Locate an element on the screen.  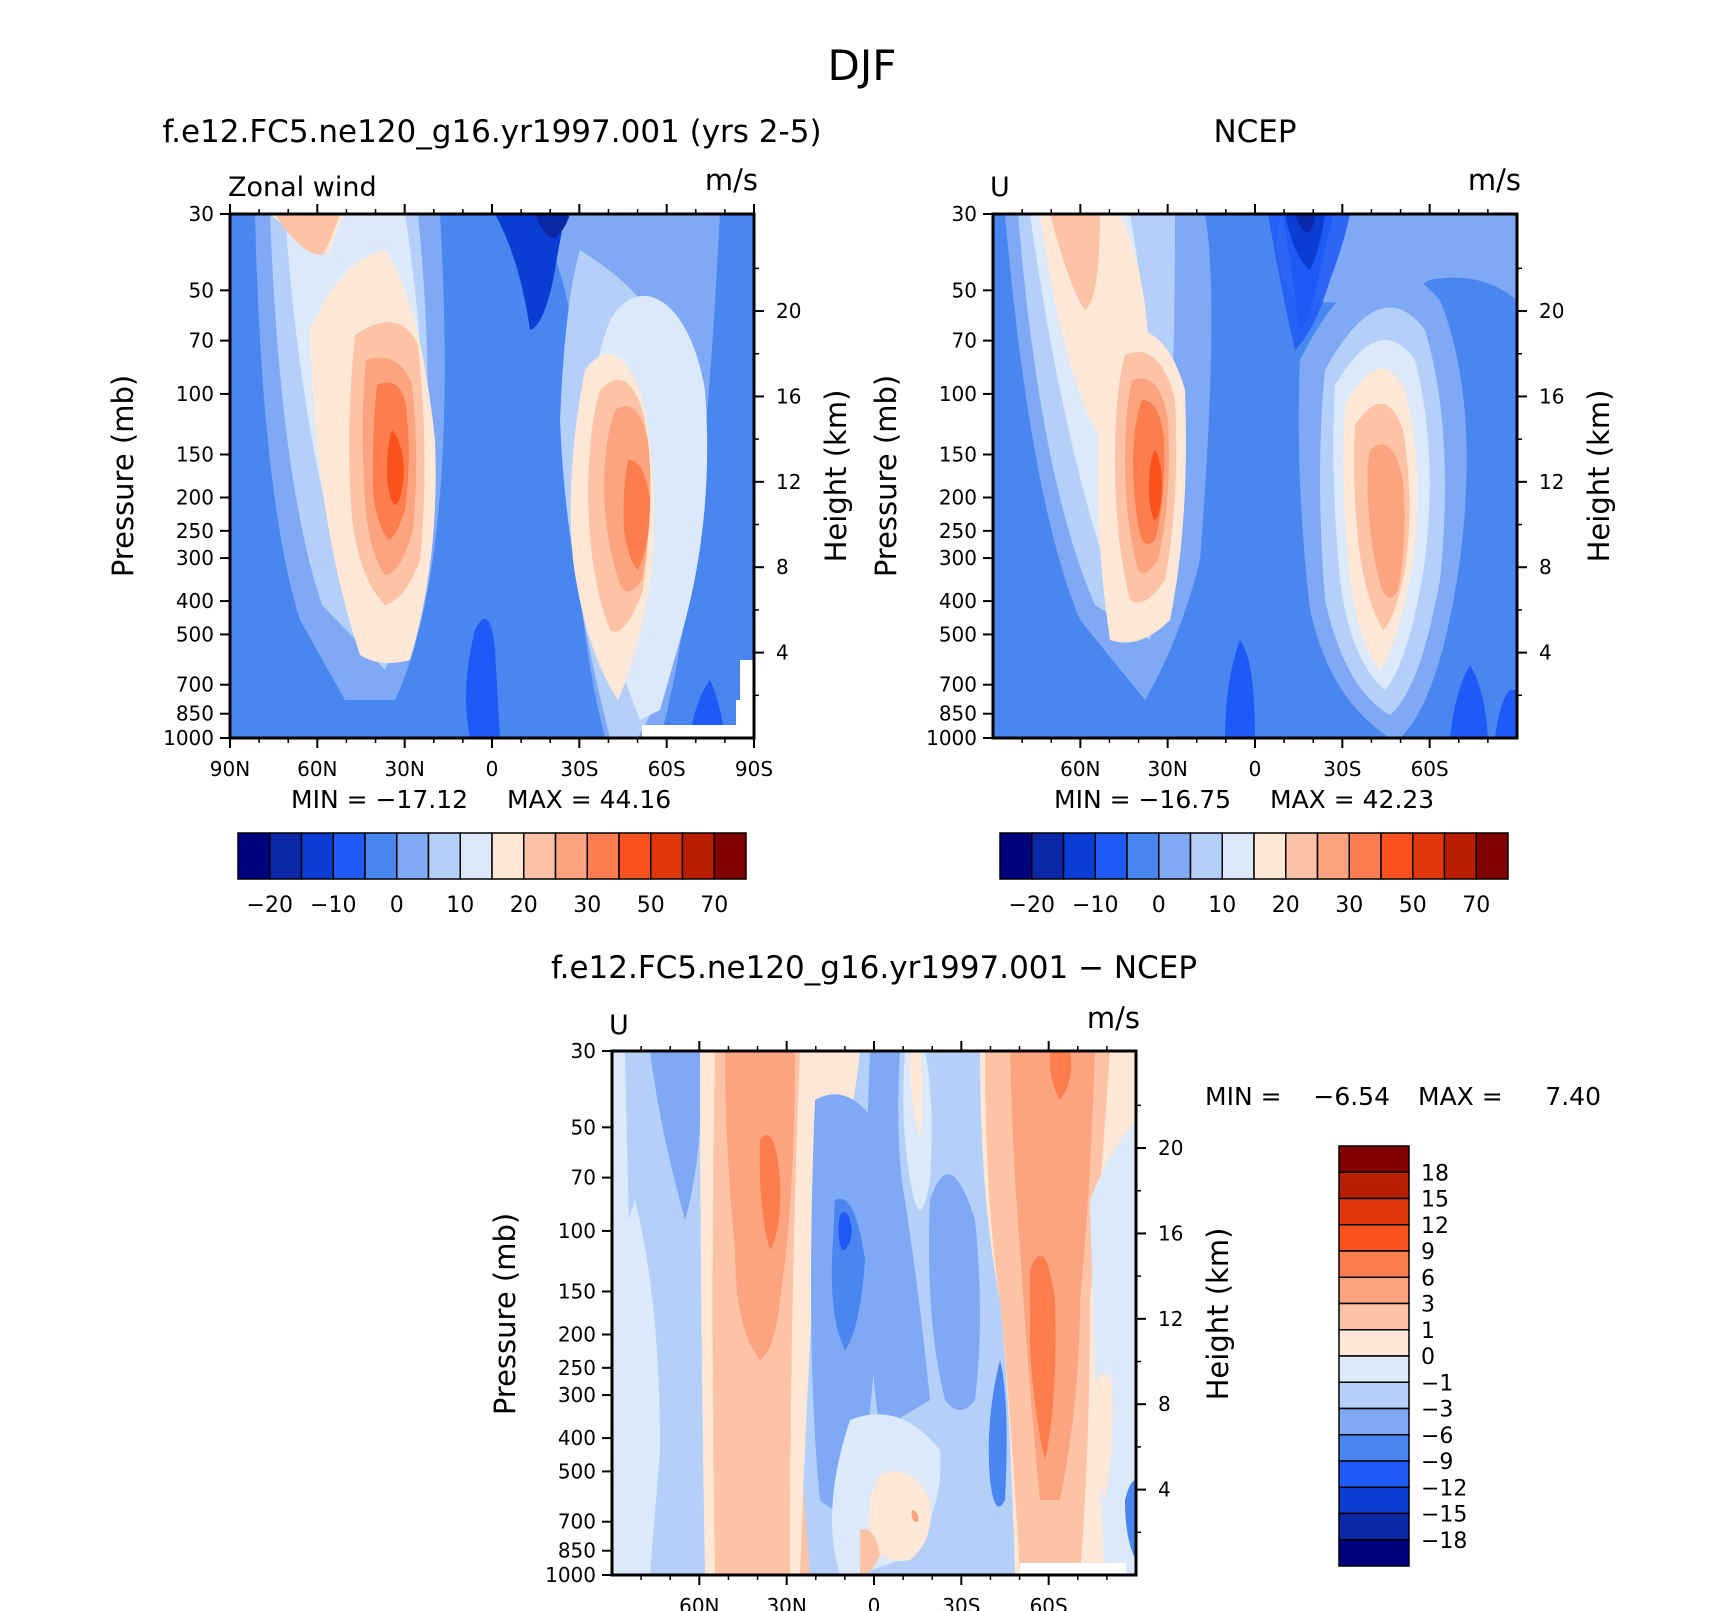
y2-tick-label: 8 is located at coordinates (1545, 567).